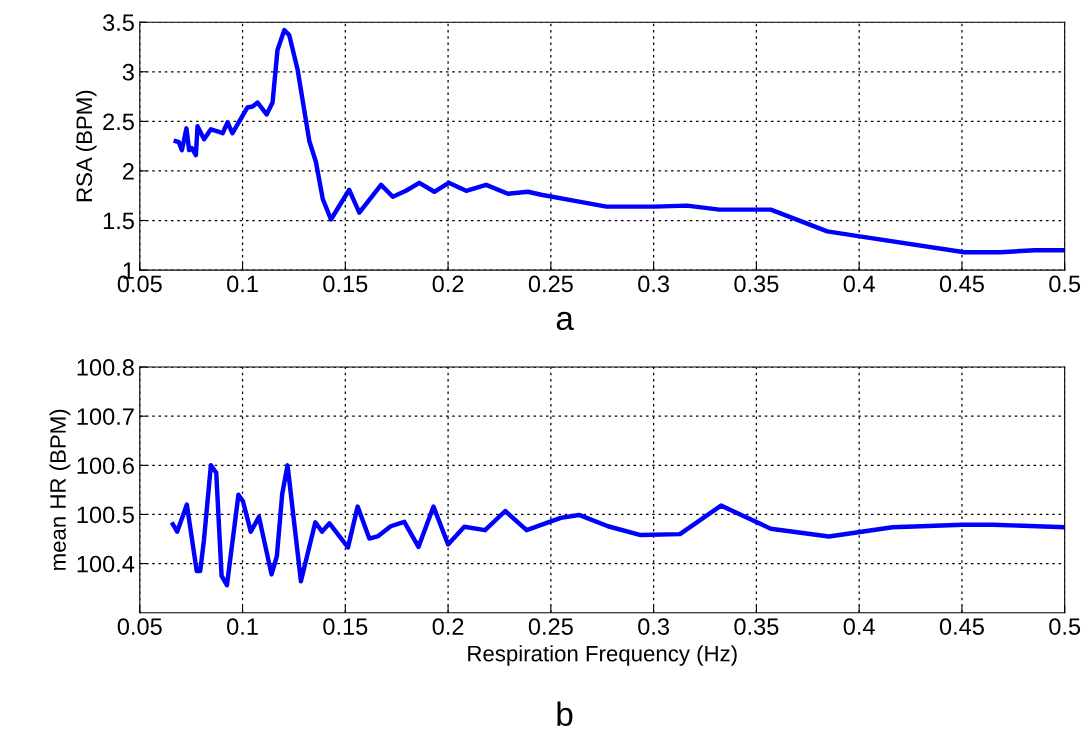 The image size is (1092, 740). Describe the element at coordinates (105, 466) in the screenshot. I see `y-tick-label: 100.6` at that location.